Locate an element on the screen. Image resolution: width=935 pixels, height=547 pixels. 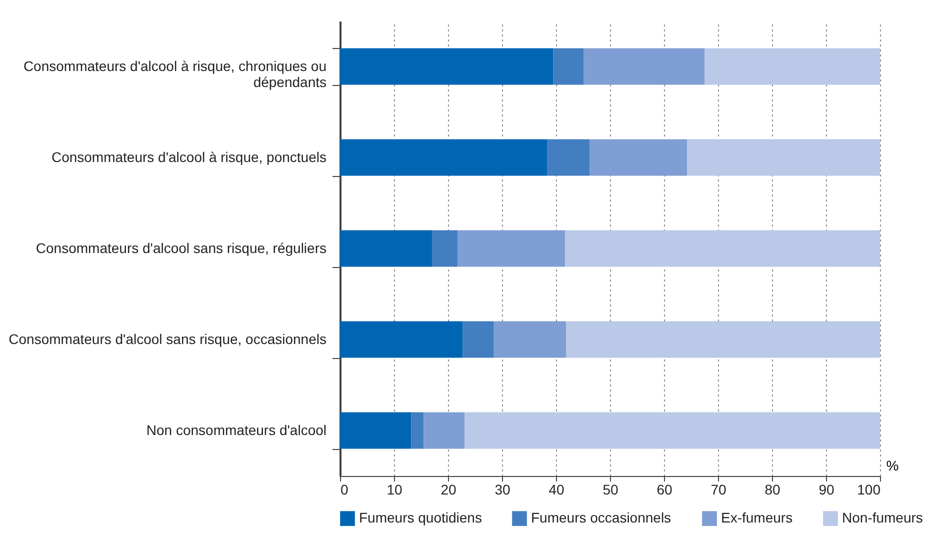
legend-label: Ex-fumeurs is located at coordinates (757, 518).